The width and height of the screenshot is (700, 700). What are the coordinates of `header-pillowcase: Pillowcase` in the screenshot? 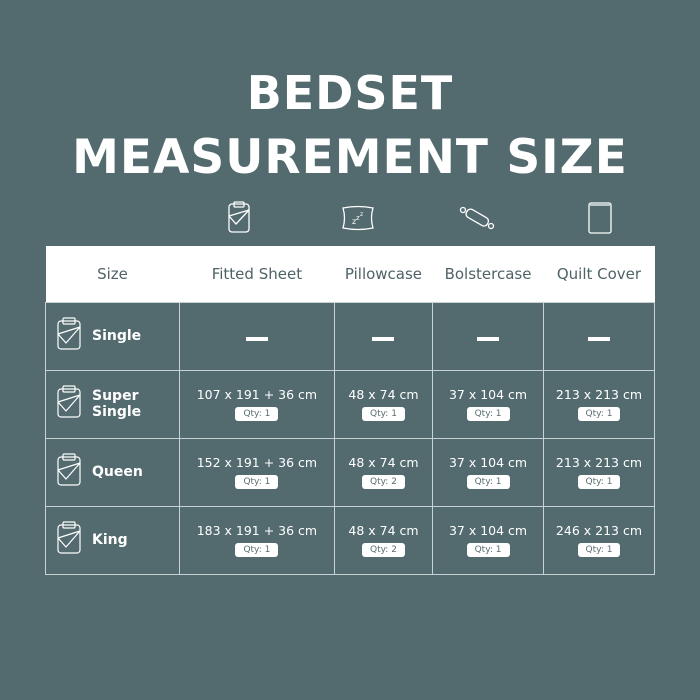 It's located at (383, 274).